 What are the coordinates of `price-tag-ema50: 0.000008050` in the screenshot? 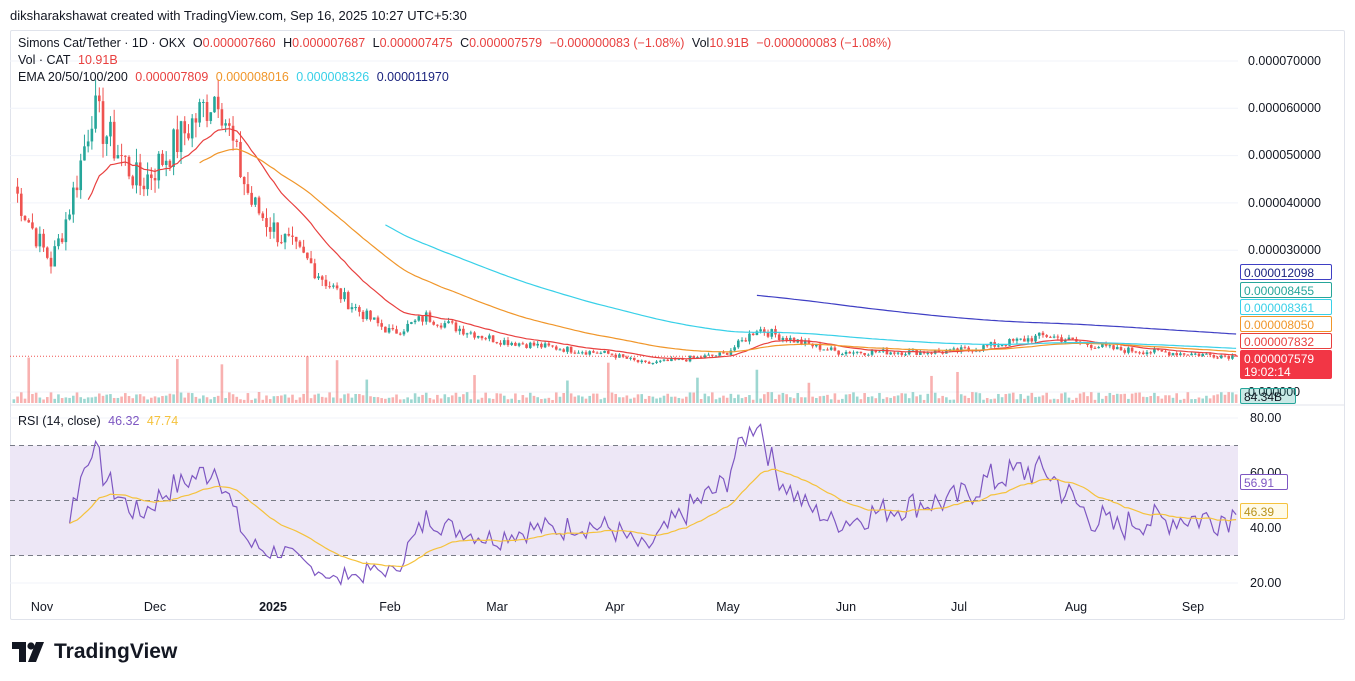 It's located at (1286, 324).